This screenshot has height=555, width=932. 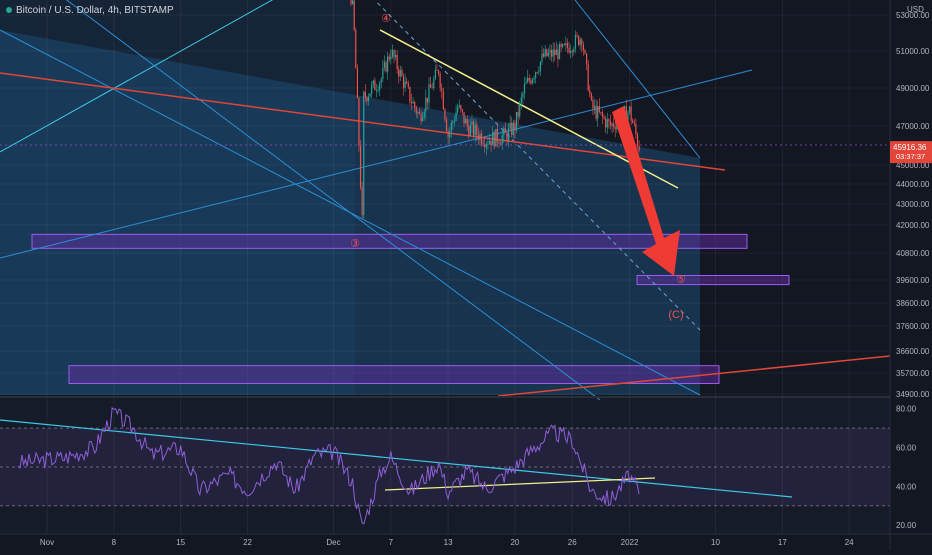 I want to click on red-resistance-line, so click(x=363, y=121).